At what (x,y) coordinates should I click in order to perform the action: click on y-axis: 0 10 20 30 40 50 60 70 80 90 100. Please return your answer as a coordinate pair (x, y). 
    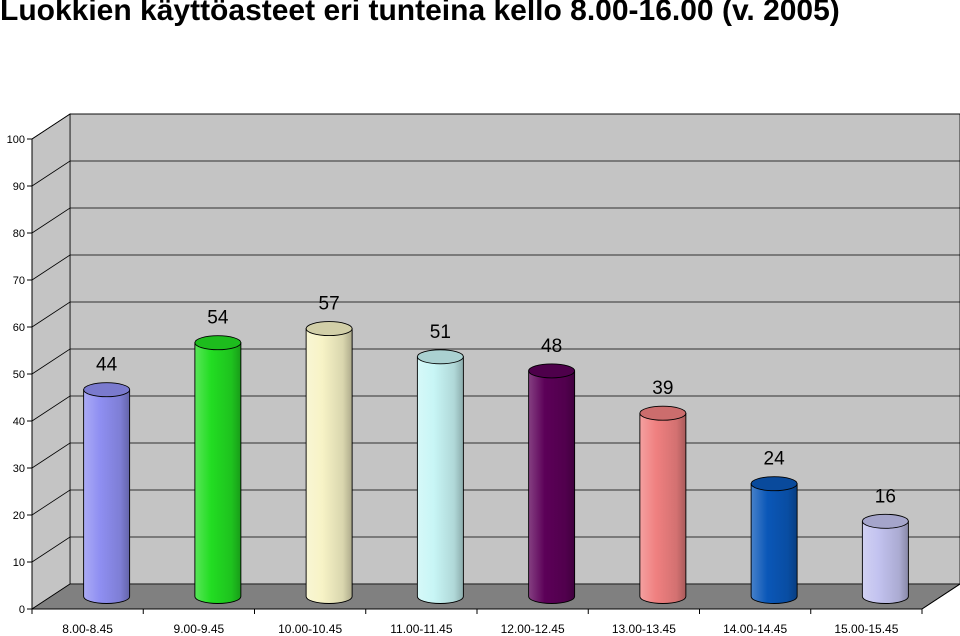
    Looking at the image, I should click on (20, 375).